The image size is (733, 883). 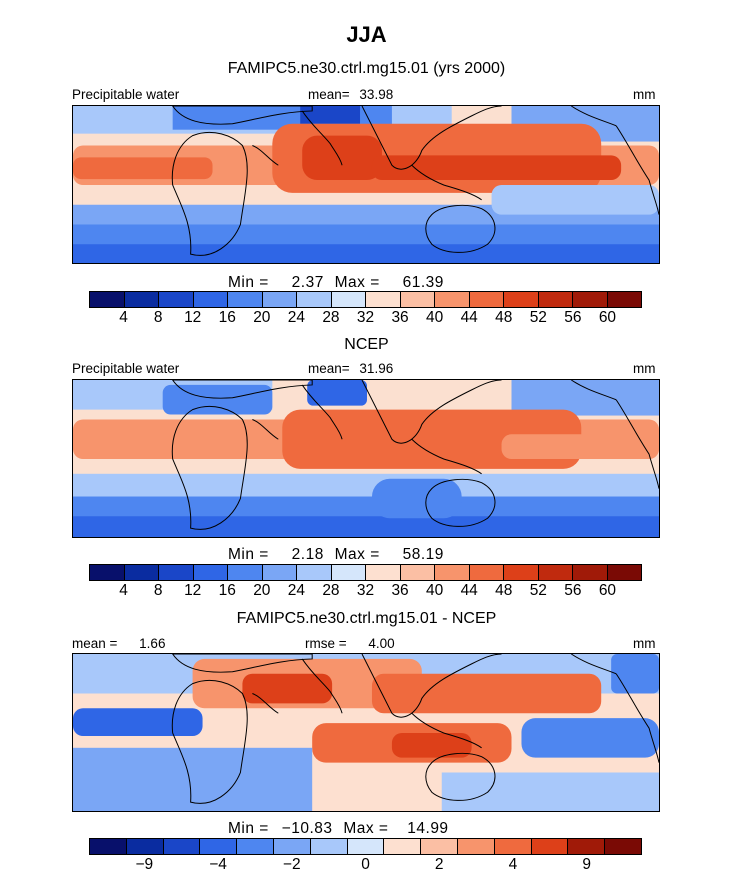 I want to click on panel3-max-value: 14.99, so click(x=428, y=828).